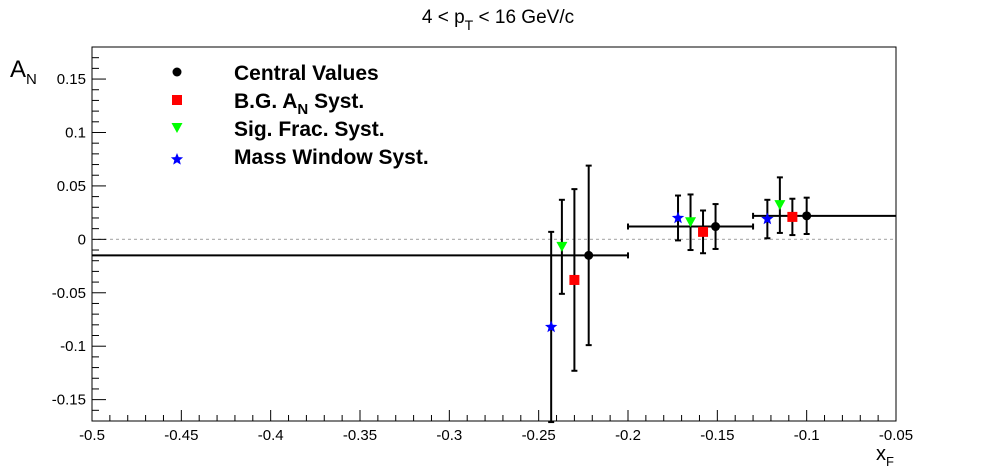 The image size is (996, 472). I want to click on legend-marker-square, so click(177, 100).